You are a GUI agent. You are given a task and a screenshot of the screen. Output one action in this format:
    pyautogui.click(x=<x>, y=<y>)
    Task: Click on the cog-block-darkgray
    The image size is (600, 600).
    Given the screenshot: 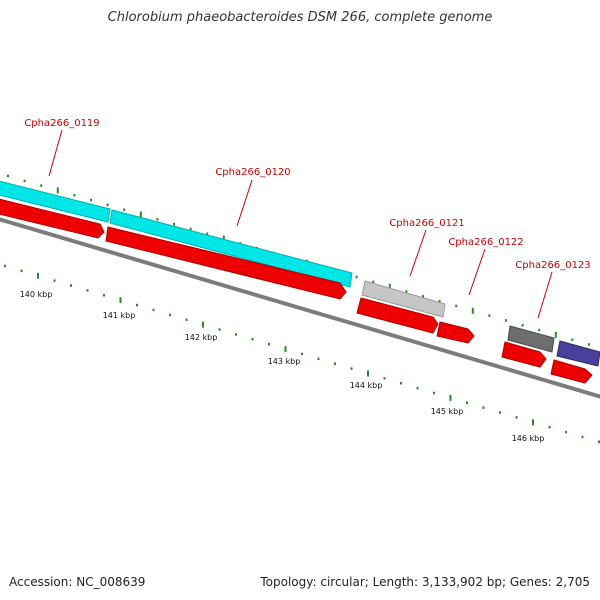 What is the action you would take?
    pyautogui.click(x=531, y=339)
    